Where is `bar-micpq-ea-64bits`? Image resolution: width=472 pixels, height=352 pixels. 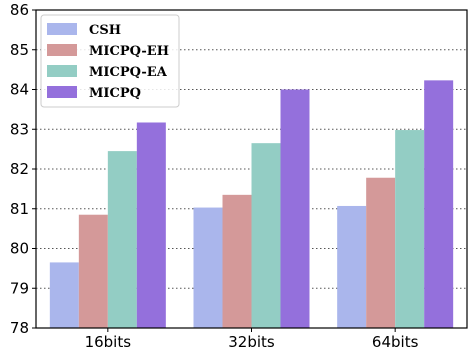 bar-micpq-ea-64bits is located at coordinates (410, 229).